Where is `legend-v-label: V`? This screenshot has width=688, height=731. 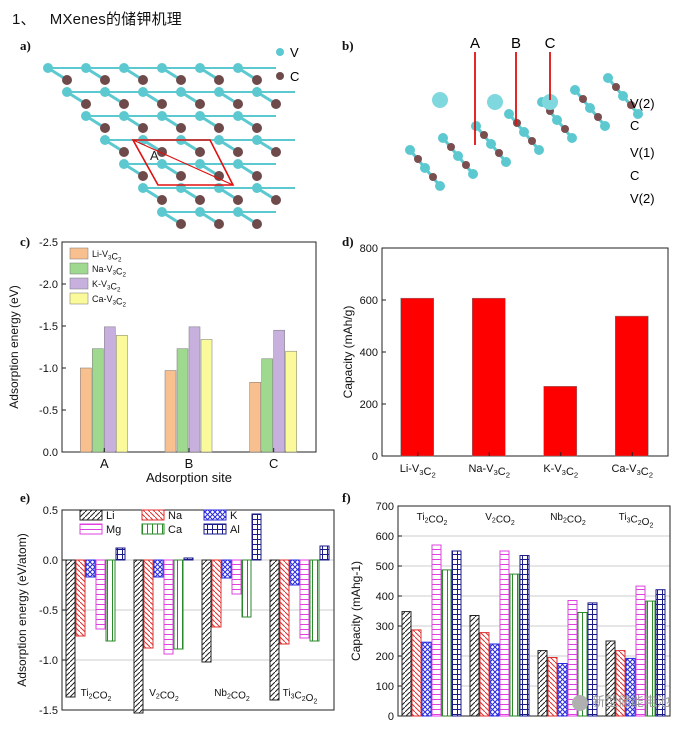 legend-v-label: V is located at coordinates (294, 52).